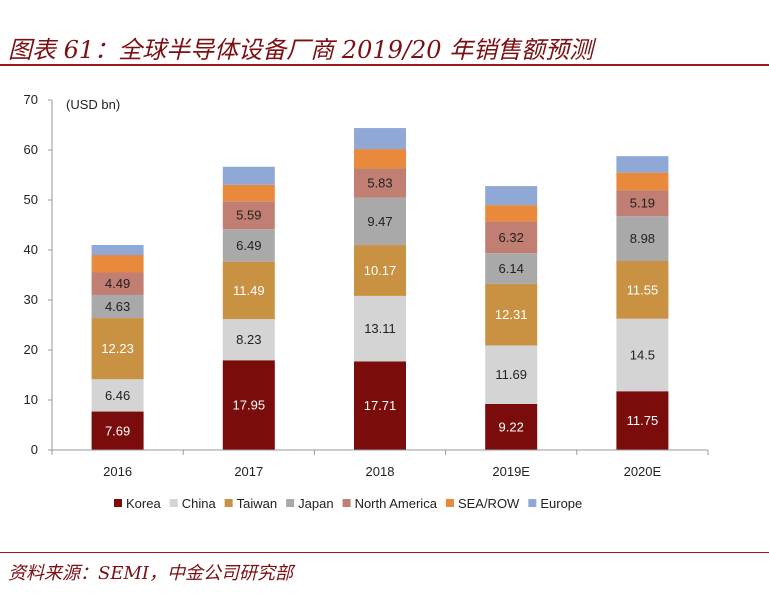 The height and width of the screenshot is (597, 769). I want to click on data-label: 6.49, so click(248, 245).